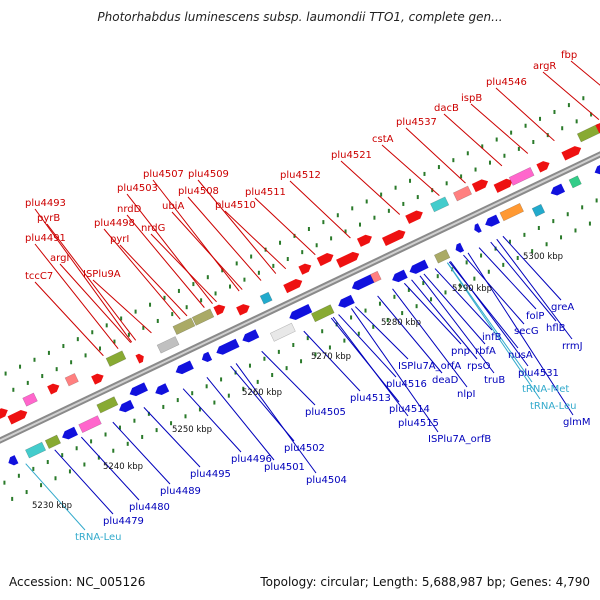 The height and width of the screenshot is (600, 600). What do you see at coordinates (325, 412) in the screenshot?
I see `gene-label-plu4505: plu4505` at bounding box center [325, 412].